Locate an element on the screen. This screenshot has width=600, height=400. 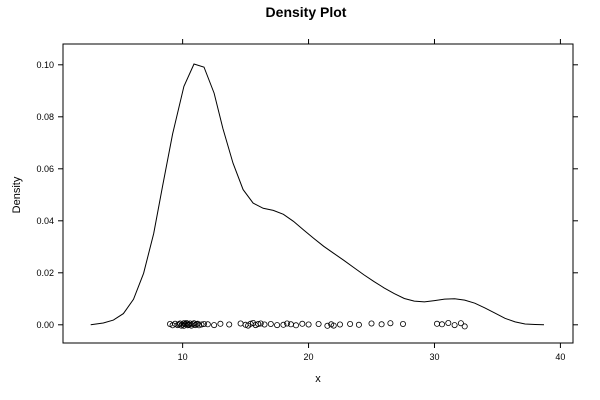
y-tick-label: 0.04 is located at coordinates (45, 221).